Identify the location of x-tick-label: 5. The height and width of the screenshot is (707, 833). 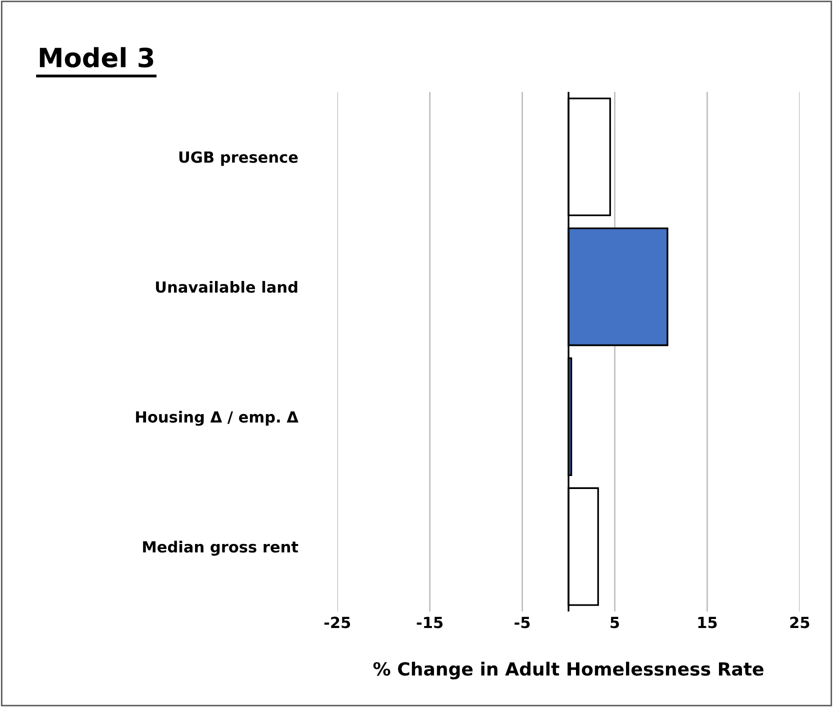
(614, 622).